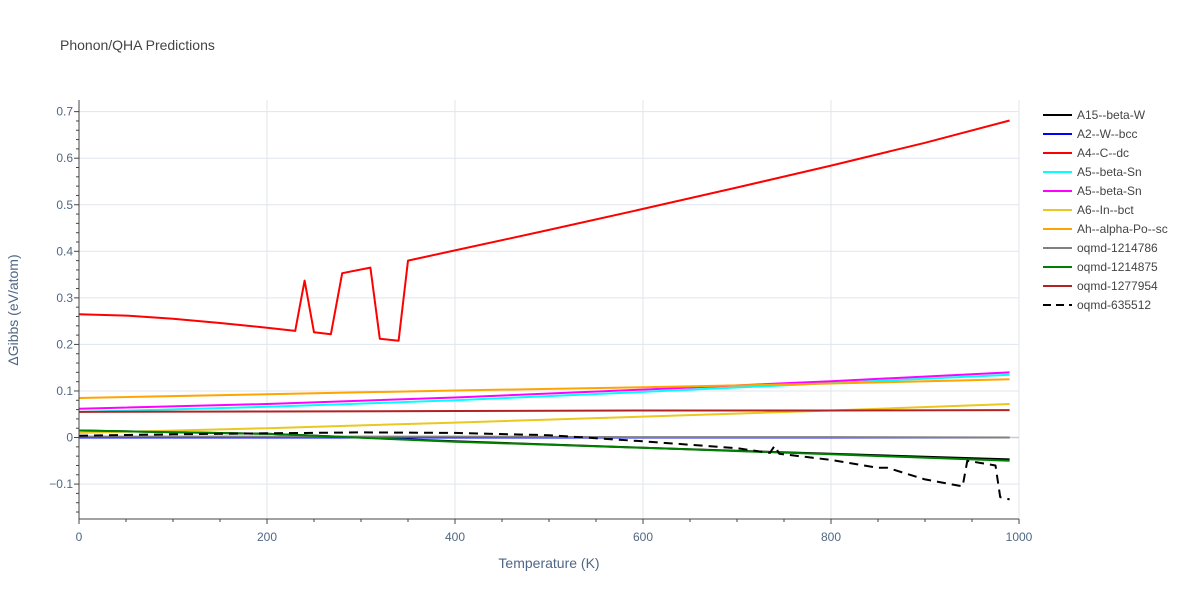 The image size is (1200, 600). Describe the element at coordinates (1019, 537) in the screenshot. I see `x-tick-label: 1000` at that location.